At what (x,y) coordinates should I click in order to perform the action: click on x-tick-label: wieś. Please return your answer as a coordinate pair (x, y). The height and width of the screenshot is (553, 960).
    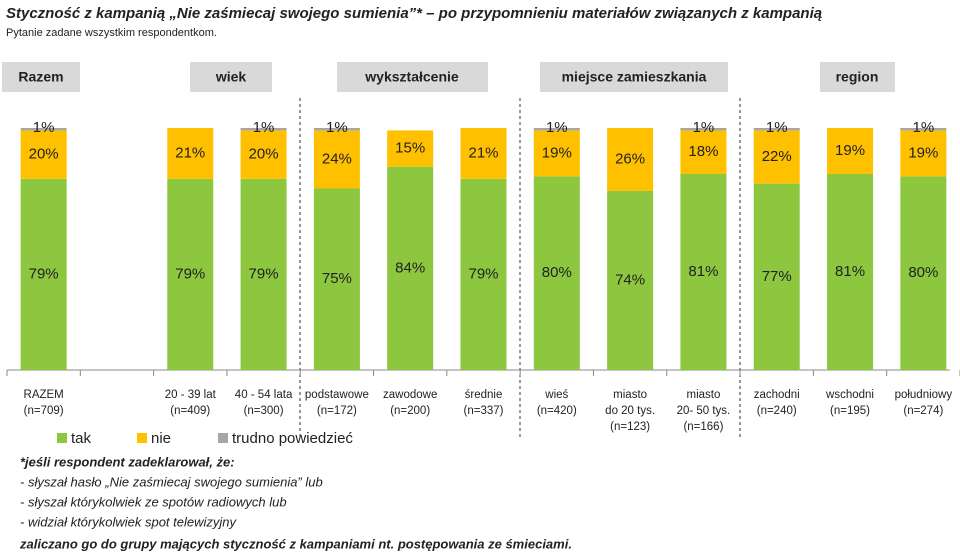
    Looking at the image, I should click on (556, 395).